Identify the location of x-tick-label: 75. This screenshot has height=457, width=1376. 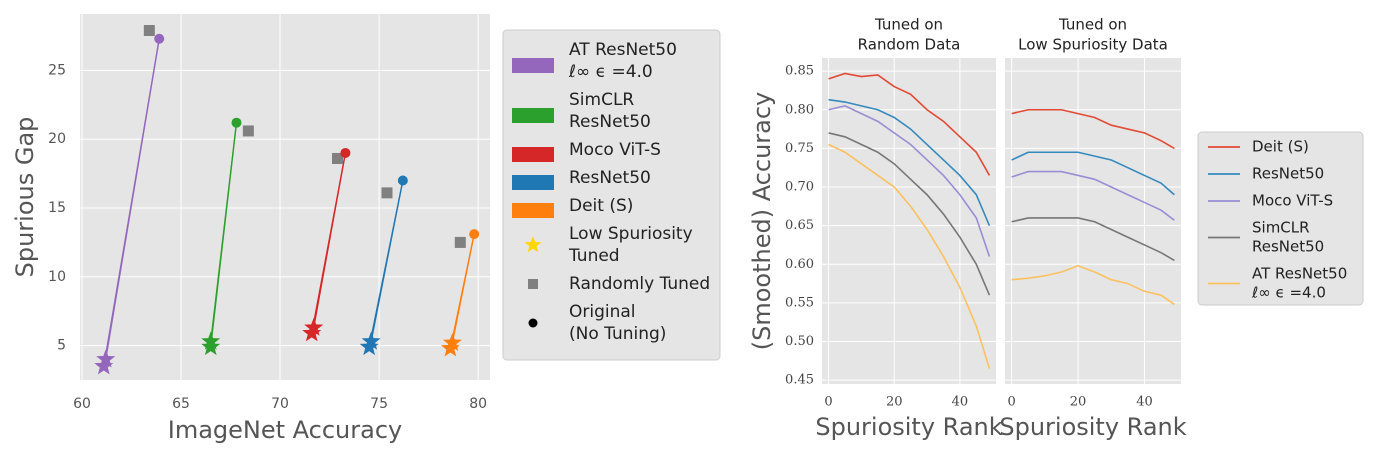
(379, 404).